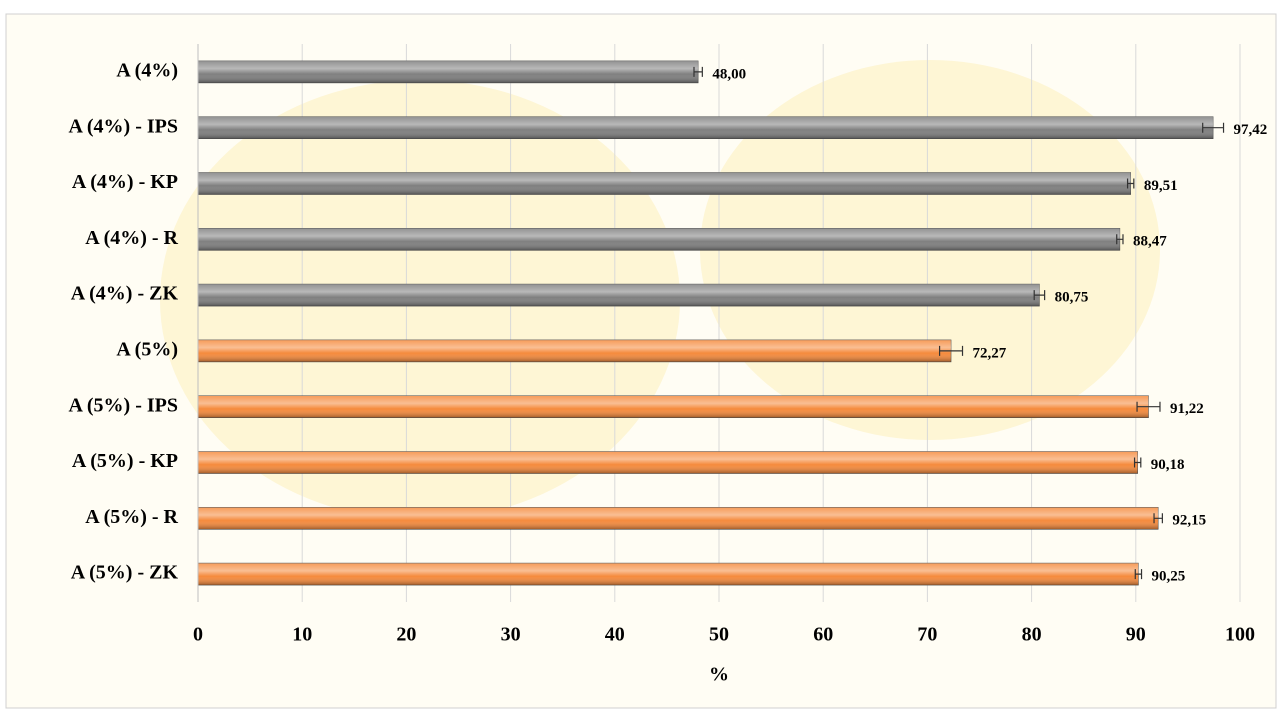 The width and height of the screenshot is (1283, 713). I want to click on x-tick-label: 0, so click(198, 635).